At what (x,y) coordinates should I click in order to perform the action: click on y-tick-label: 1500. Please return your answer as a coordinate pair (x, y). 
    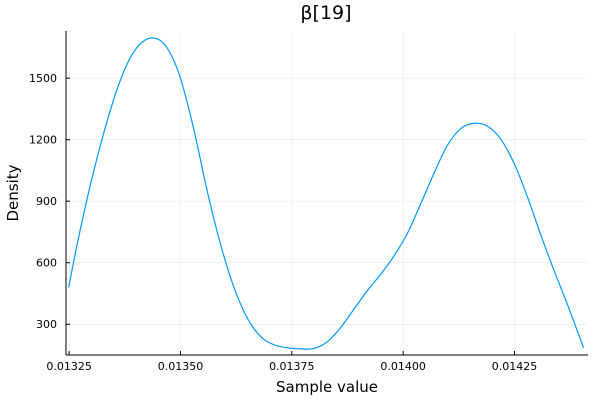
    Looking at the image, I should click on (43, 78).